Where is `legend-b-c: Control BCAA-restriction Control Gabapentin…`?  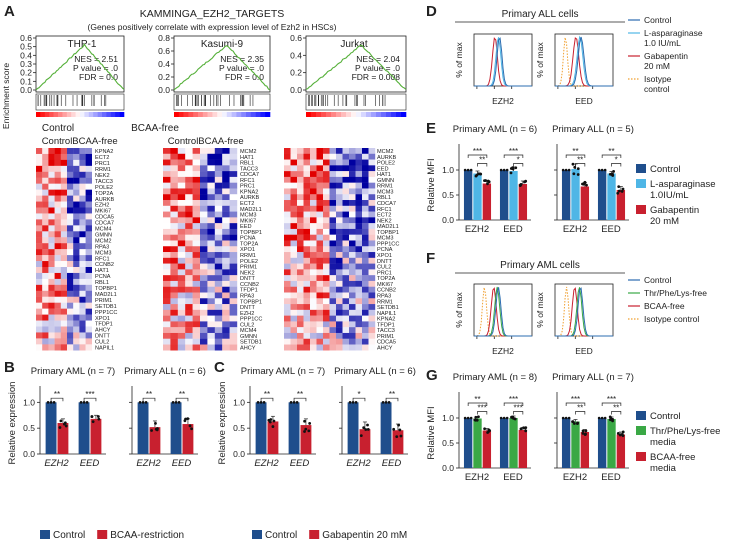 legend-b-c: Control BCAA-restriction Control Gabapentin… is located at coordinates (223, 535).